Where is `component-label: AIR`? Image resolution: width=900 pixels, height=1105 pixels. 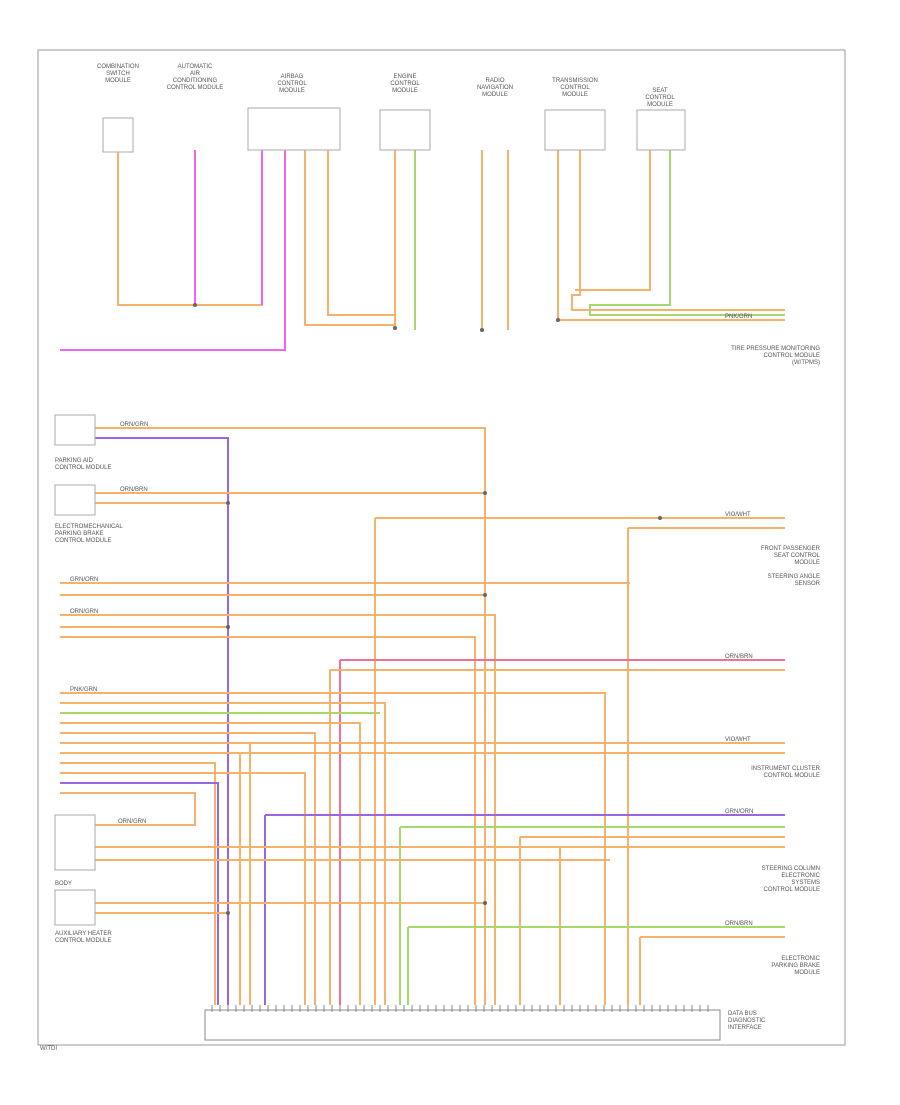 component-label: AIR is located at coordinates (195, 74).